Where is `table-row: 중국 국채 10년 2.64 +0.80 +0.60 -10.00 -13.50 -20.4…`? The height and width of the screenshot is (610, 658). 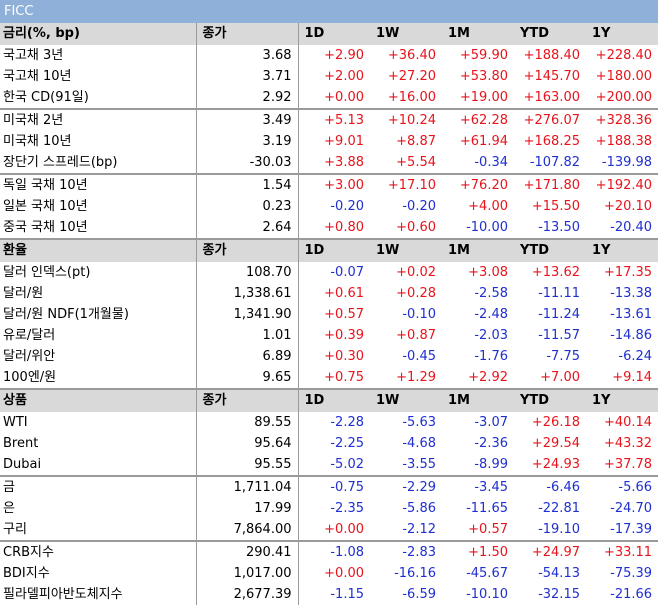 table-row: 중국 국채 10년 2.64 +0.80 +0.60 -10.00 -13.50 -20.4… is located at coordinates (329, 228).